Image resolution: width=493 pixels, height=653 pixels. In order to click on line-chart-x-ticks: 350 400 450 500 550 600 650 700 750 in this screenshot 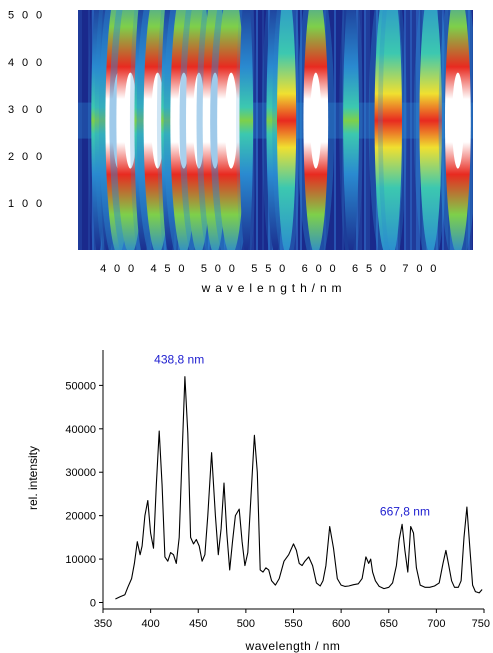, I will do `click(292, 619)`.